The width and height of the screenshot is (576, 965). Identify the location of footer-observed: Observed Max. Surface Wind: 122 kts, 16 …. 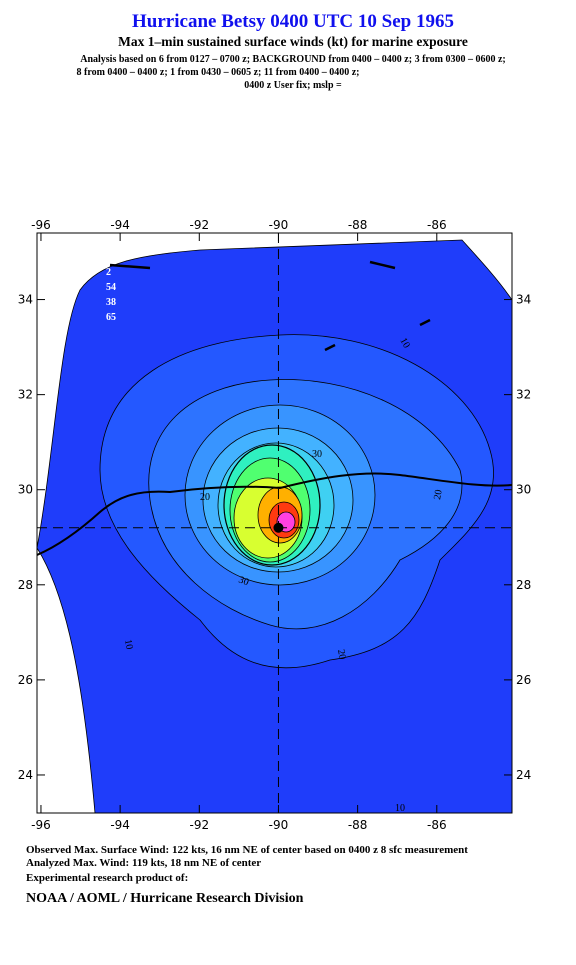
(247, 850).